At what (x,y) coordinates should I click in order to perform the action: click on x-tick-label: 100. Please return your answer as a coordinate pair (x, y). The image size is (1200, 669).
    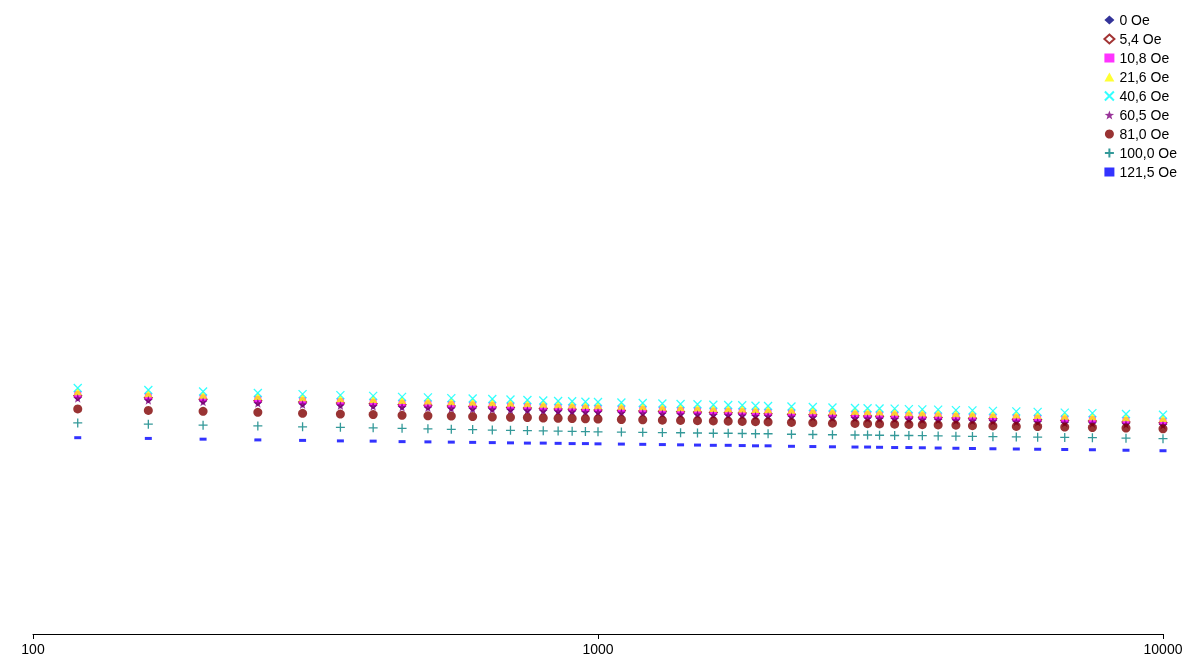
    Looking at the image, I should click on (33, 649).